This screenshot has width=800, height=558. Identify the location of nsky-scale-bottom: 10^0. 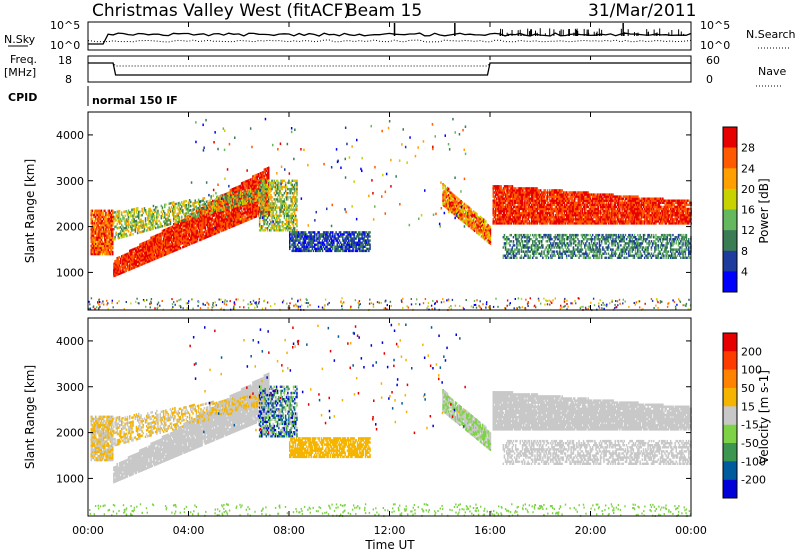
(65, 45).